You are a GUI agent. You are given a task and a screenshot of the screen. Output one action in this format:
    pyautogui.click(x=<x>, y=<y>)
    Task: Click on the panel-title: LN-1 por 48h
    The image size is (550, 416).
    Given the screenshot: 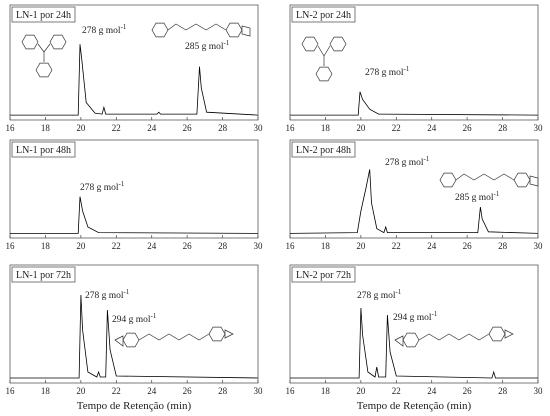 What is the action you would take?
    pyautogui.click(x=43, y=150)
    